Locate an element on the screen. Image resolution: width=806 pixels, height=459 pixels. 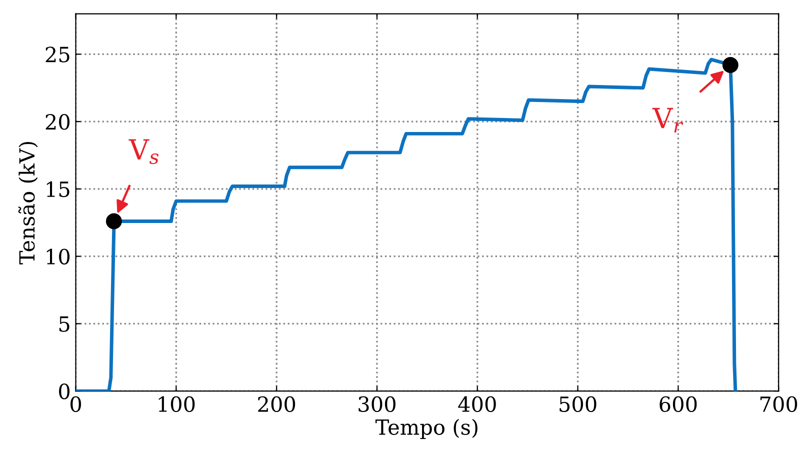
y-tick-label: 15 is located at coordinates (58, 189).